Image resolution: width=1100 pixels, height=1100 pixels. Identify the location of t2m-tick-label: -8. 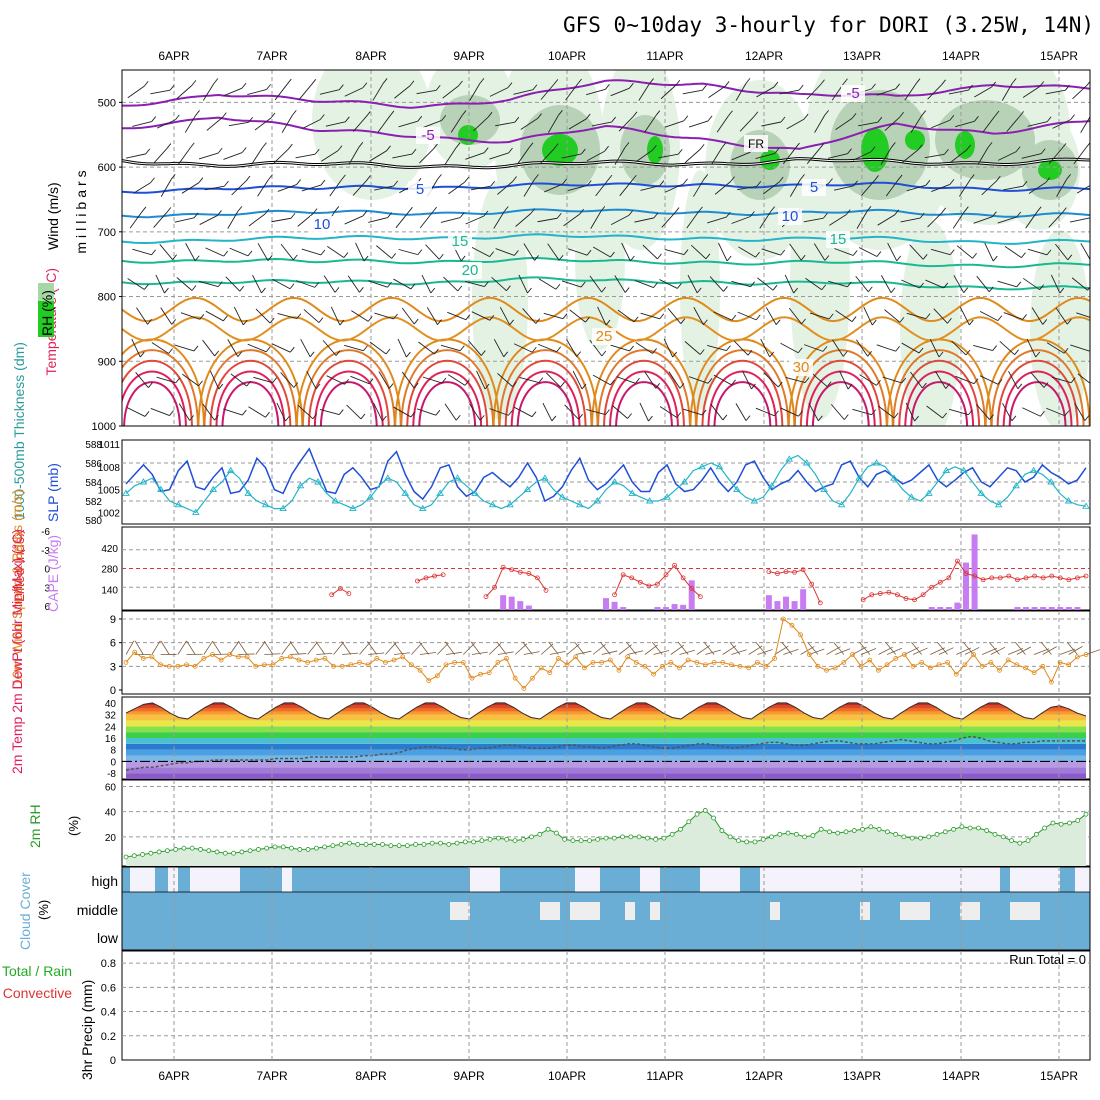
(111, 774).